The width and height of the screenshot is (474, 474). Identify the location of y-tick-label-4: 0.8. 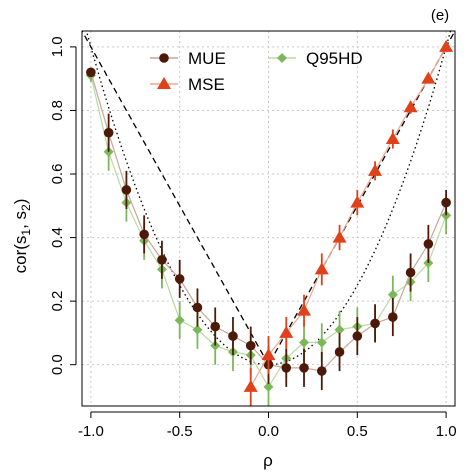
(57, 110).